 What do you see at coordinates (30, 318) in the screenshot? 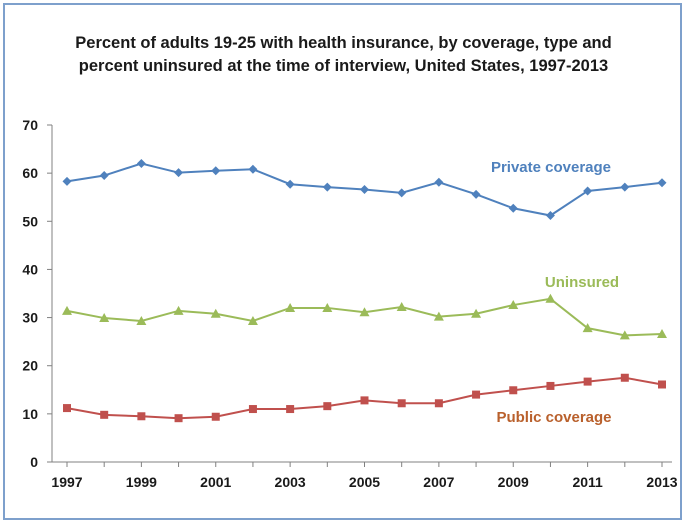
I see `y-tick-label: 30` at bounding box center [30, 318].